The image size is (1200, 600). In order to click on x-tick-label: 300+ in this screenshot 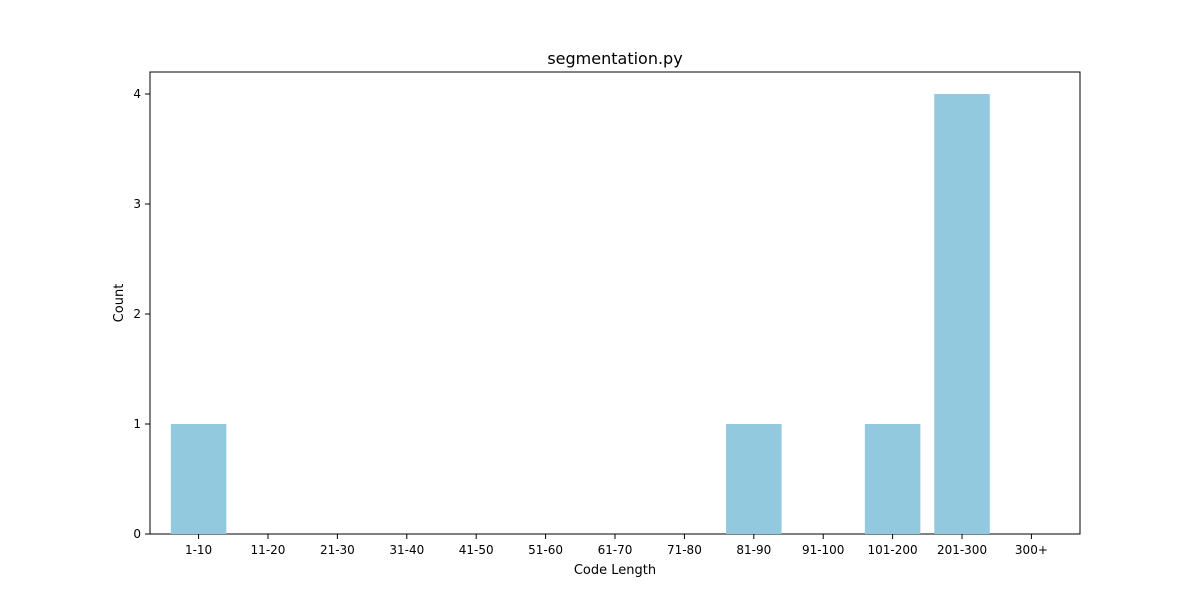, I will do `click(1031, 550)`.